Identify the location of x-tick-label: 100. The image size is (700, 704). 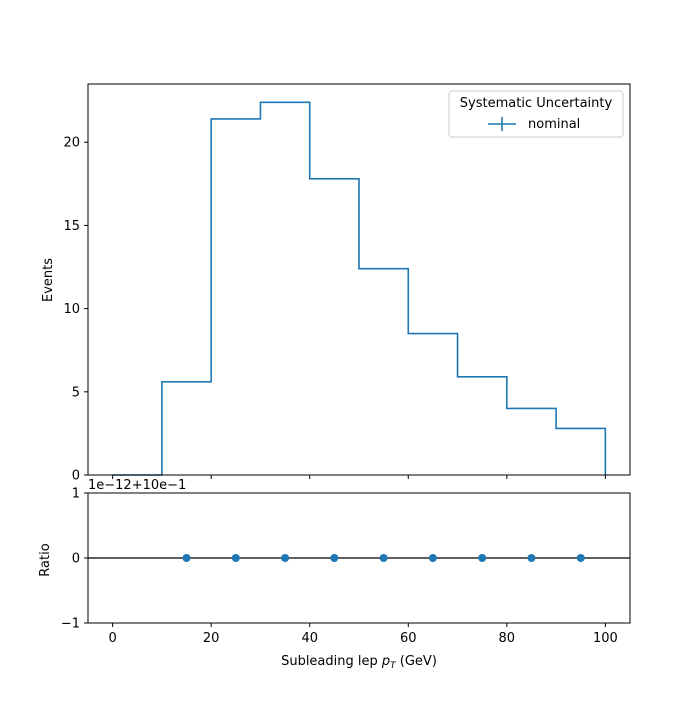
(605, 638).